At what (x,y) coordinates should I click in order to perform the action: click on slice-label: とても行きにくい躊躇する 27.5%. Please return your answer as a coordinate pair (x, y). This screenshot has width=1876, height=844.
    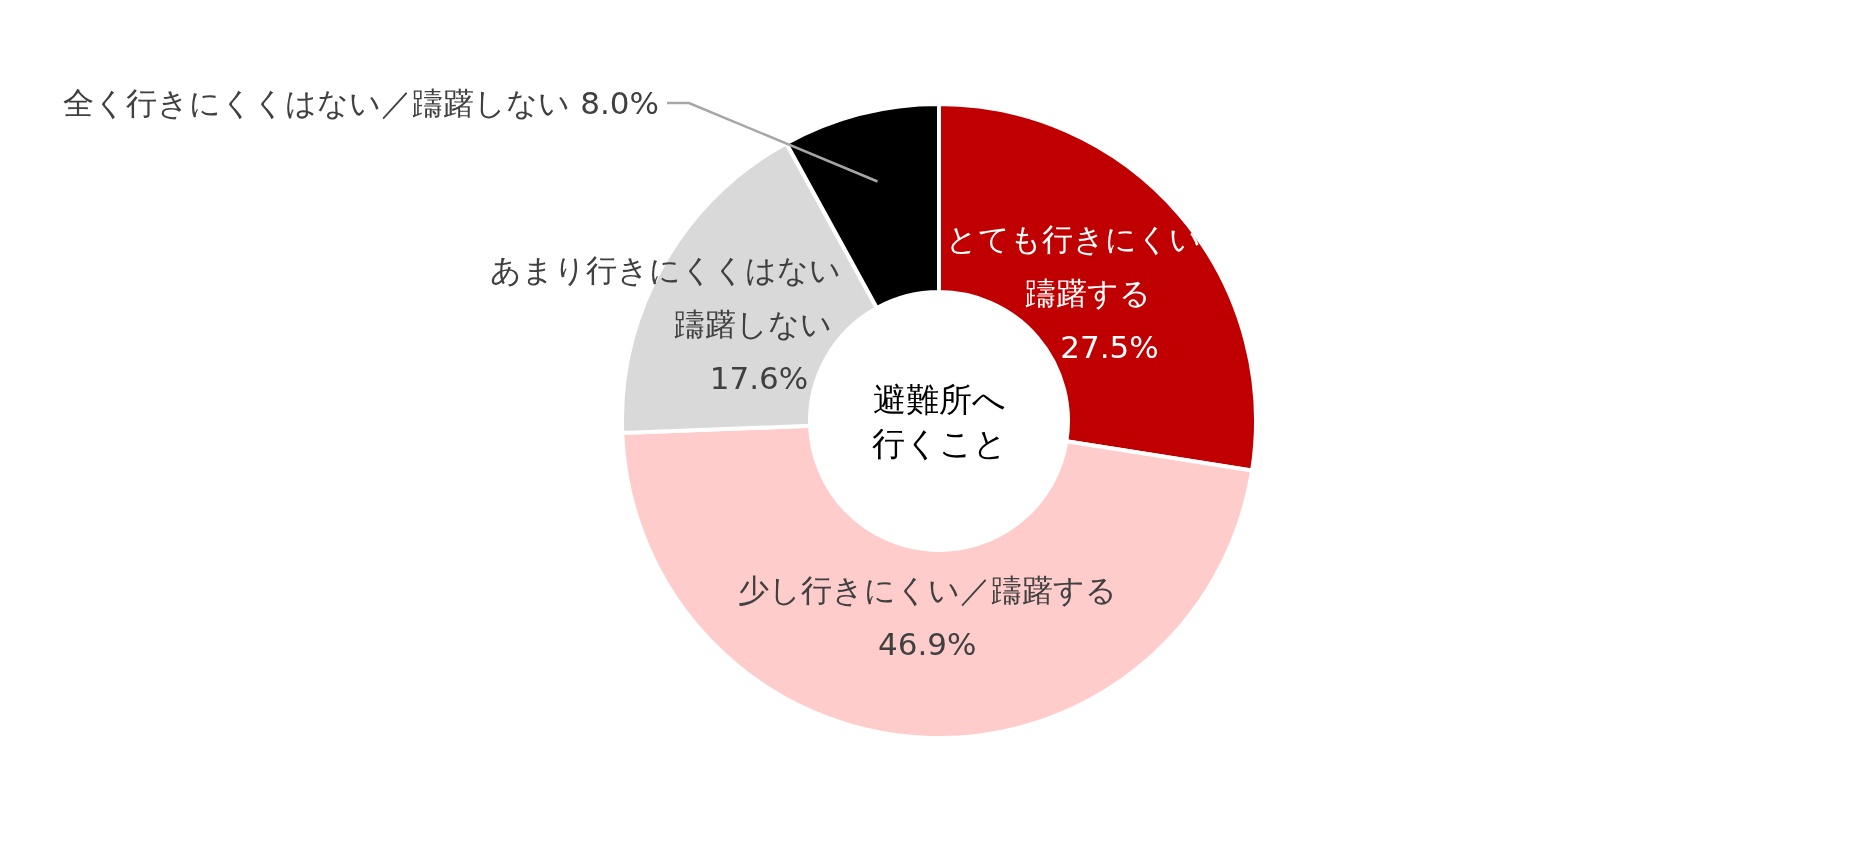
    Looking at the image, I should click on (1073, 293).